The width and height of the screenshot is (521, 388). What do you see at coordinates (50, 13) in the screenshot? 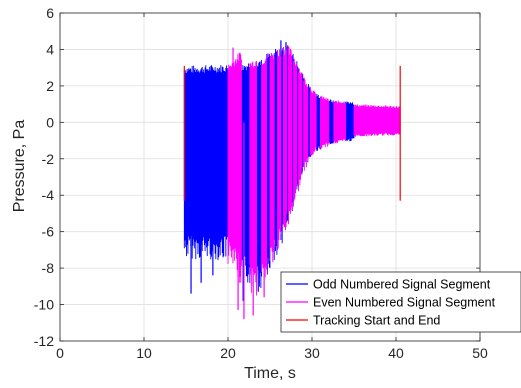
I see `y-tick-label: 6` at bounding box center [50, 13].